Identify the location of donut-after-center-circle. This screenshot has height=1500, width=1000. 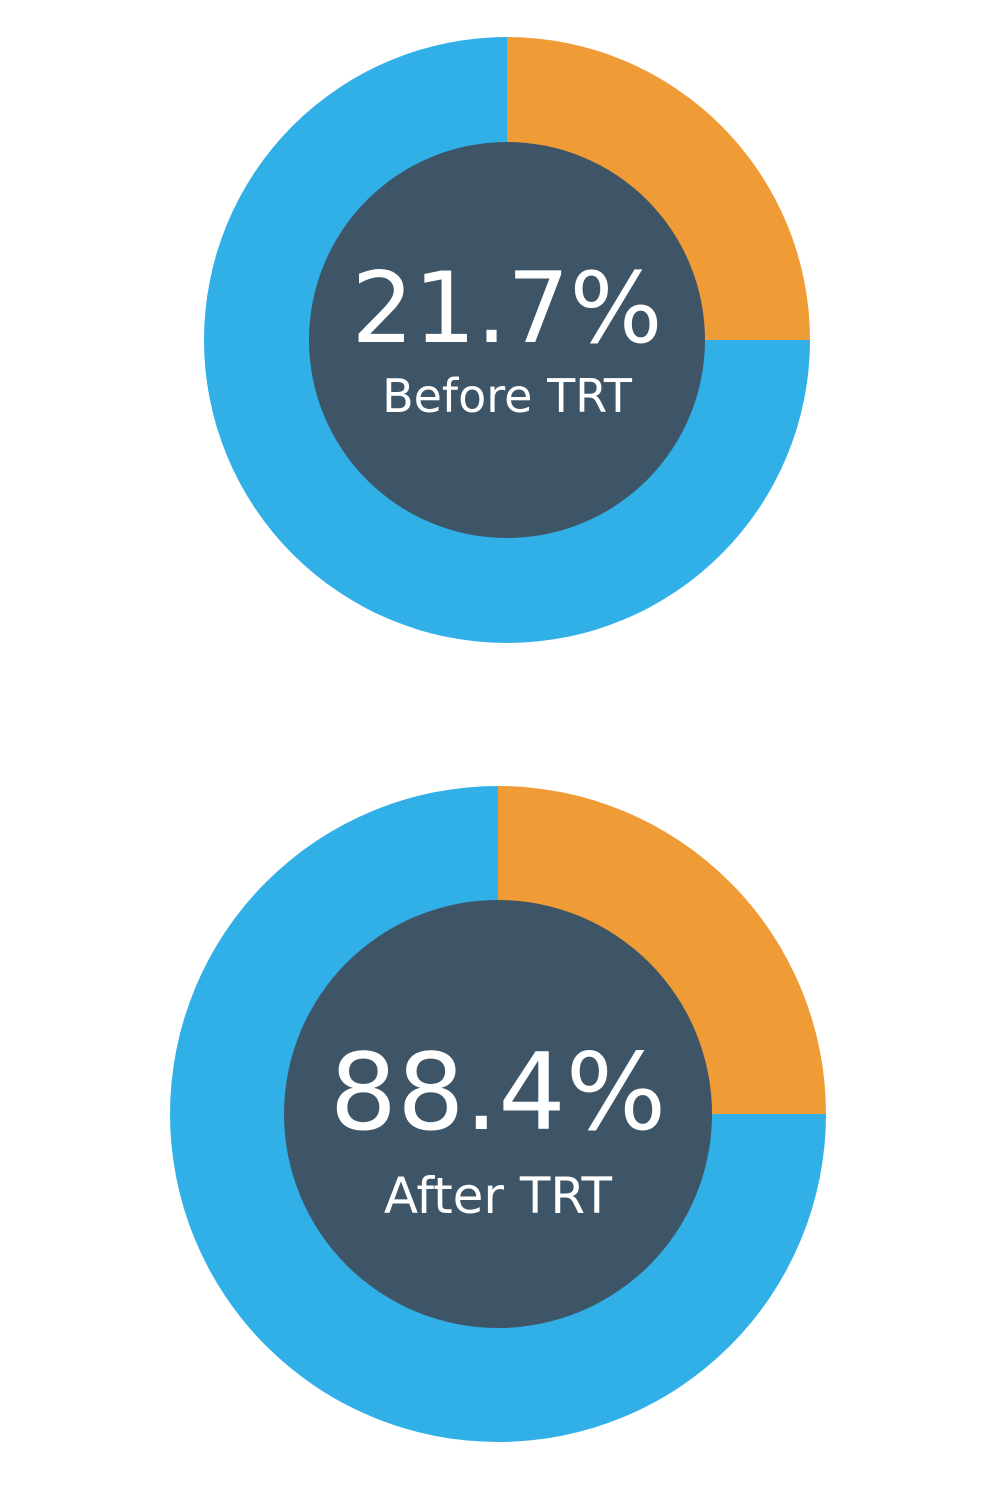
(498, 1114).